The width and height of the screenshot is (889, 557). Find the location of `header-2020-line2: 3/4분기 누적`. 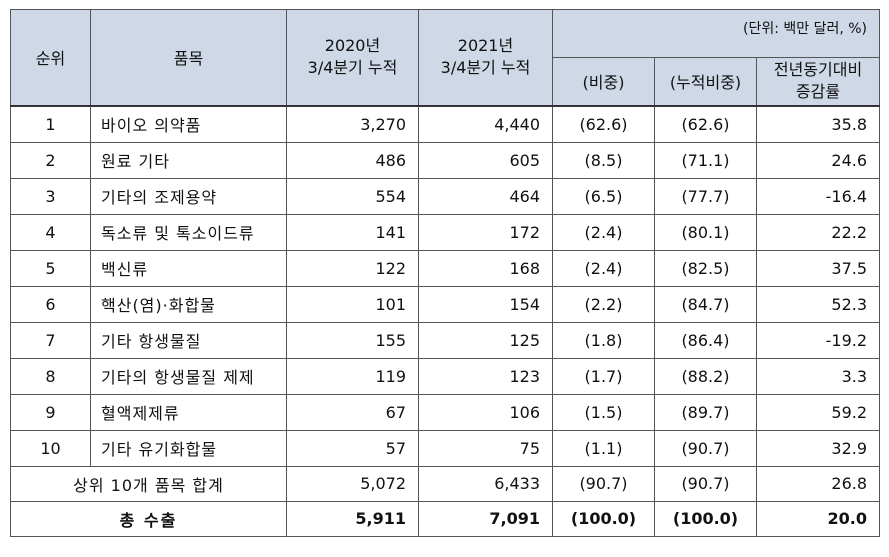

header-2020-line2: 3/4분기 누적 is located at coordinates (352, 68).